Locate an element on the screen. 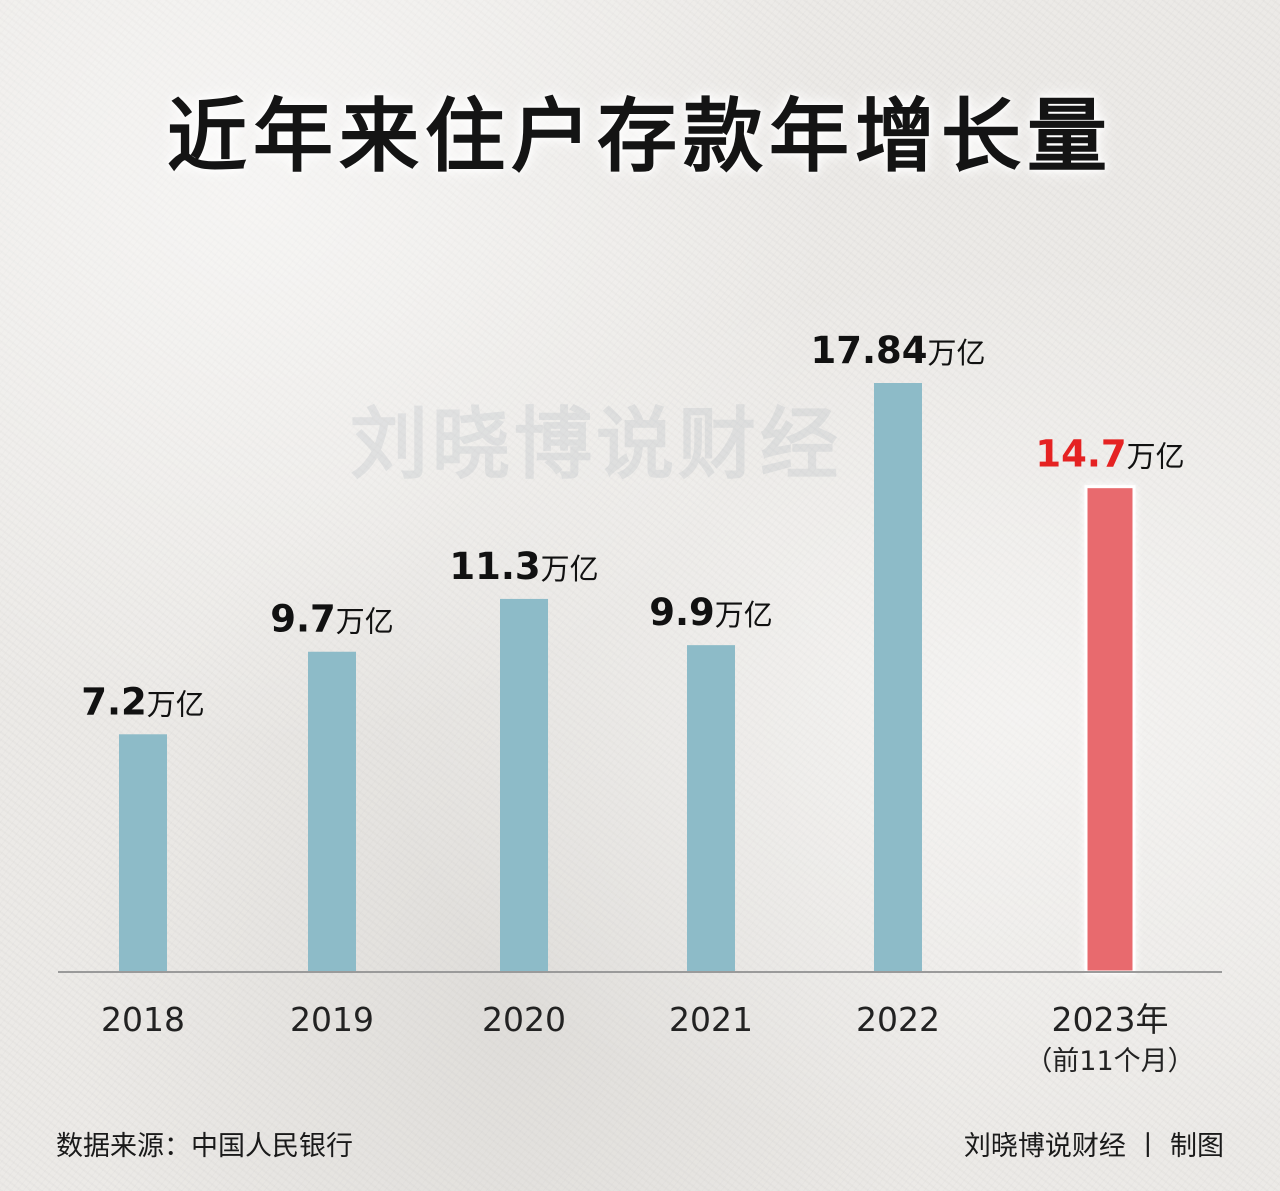  watermark: 刘晓博说财经 is located at coordinates (596, 445).